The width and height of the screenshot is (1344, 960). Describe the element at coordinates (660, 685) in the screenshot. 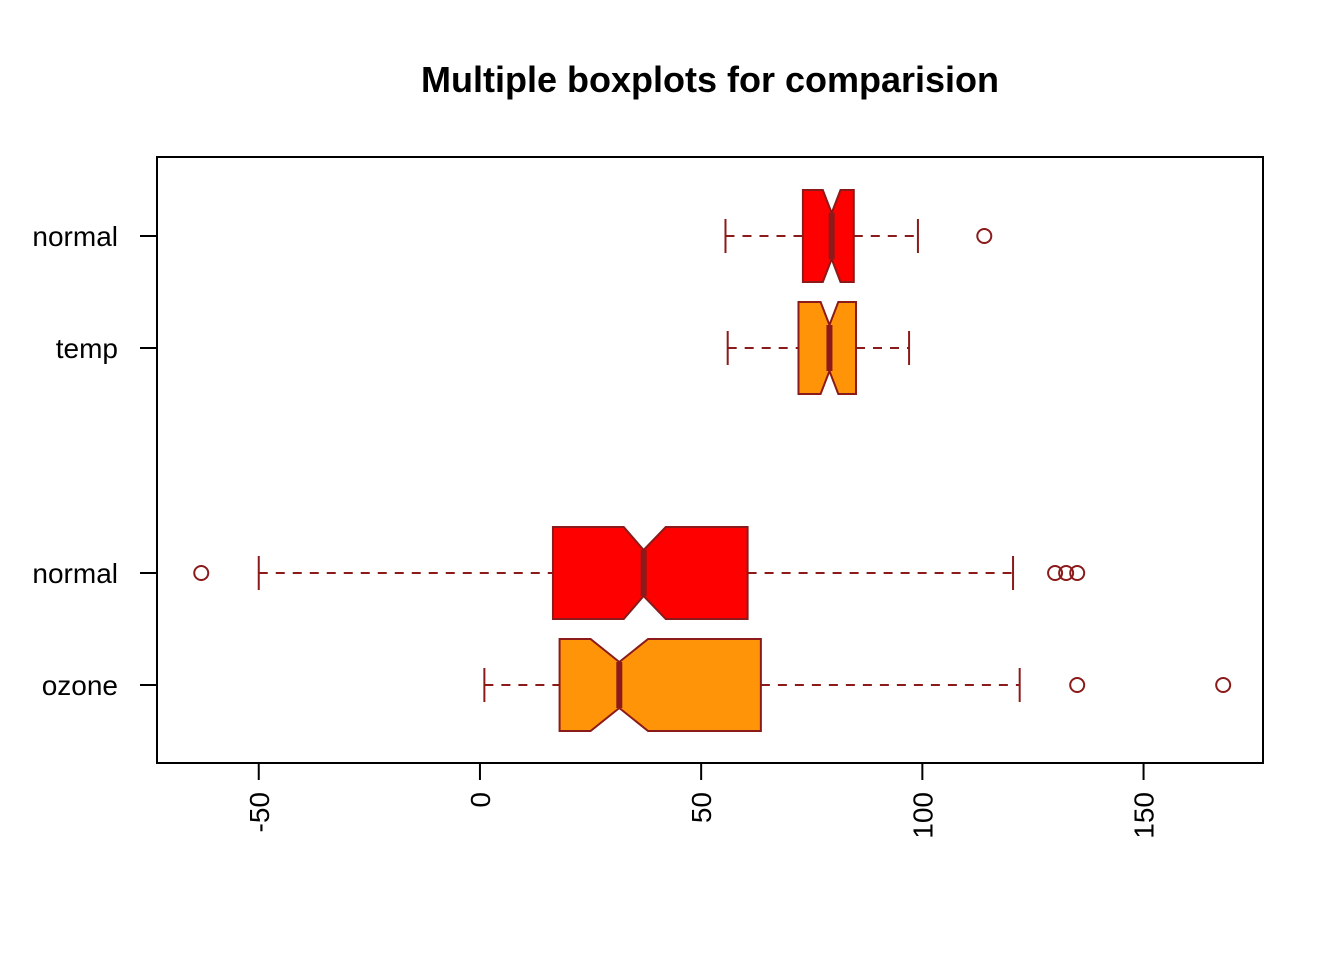

I see `box-ozone` at that location.